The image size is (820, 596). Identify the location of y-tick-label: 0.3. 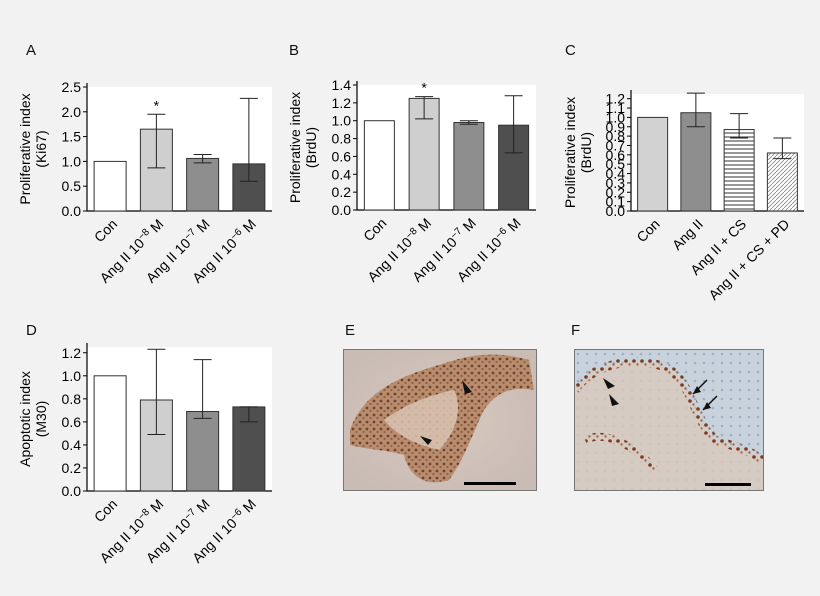
(616, 183).